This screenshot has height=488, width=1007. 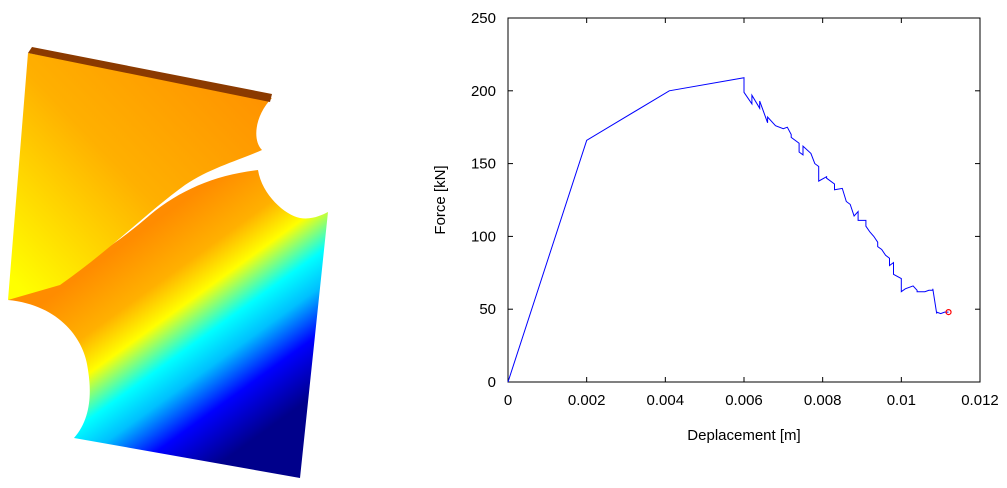 I want to click on x-tick-label: 0.012, so click(x=980, y=400).